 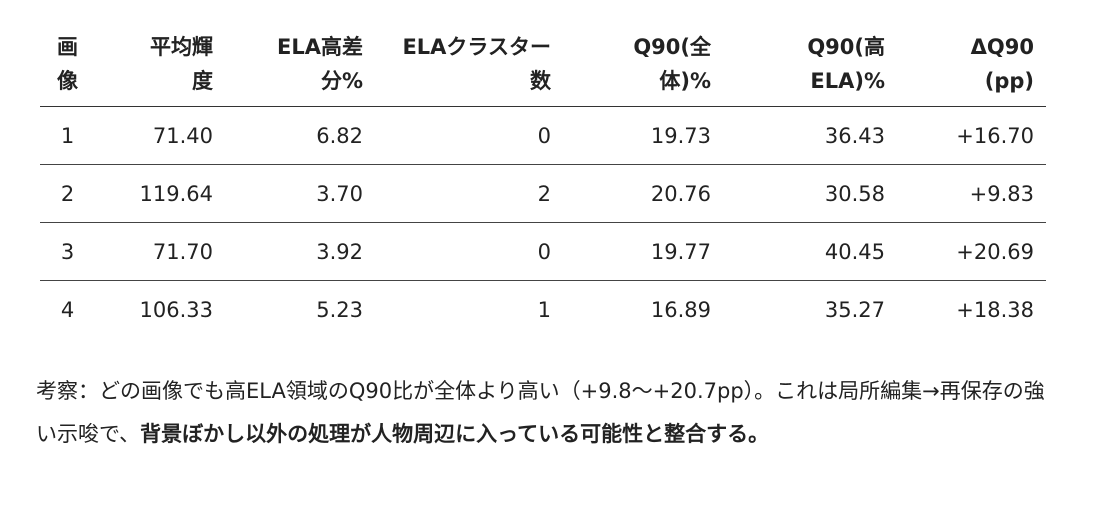 I want to click on table-cell: 19.73, so click(x=643, y=135).